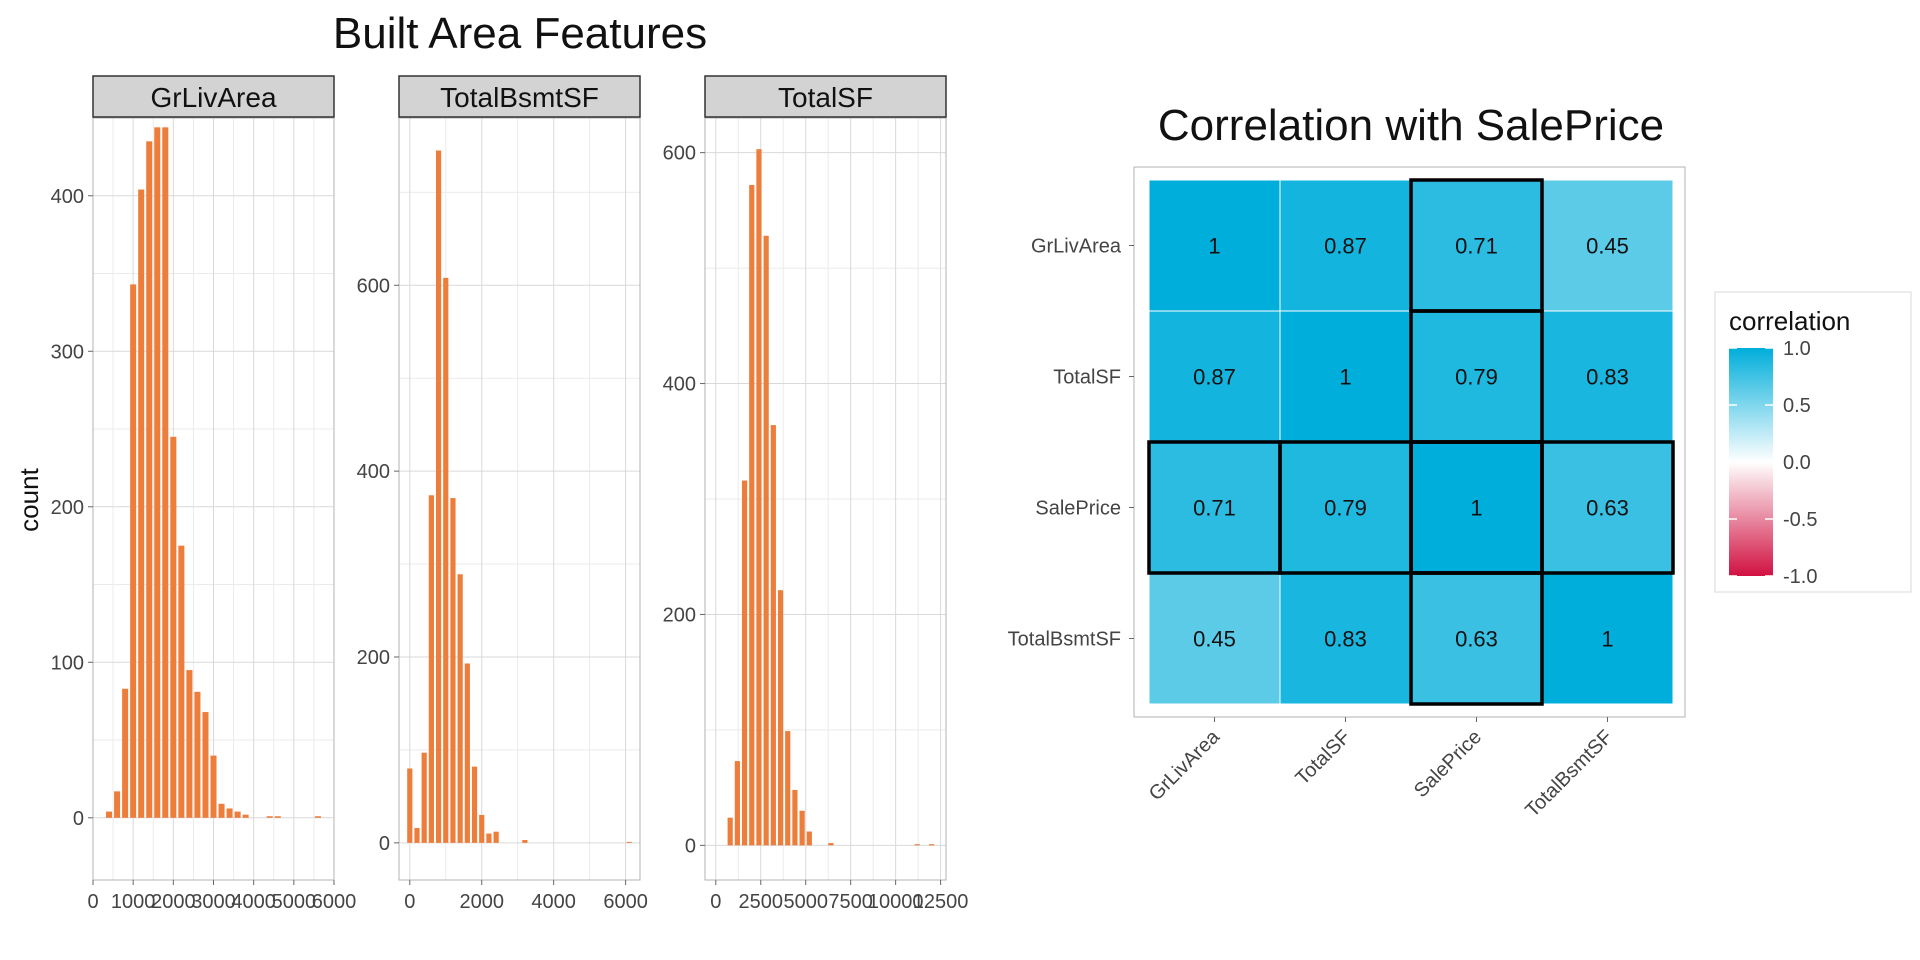 The image size is (1920, 960). What do you see at coordinates (1078, 509) in the screenshot?
I see `heatmap-y-label: SalePrice` at bounding box center [1078, 509].